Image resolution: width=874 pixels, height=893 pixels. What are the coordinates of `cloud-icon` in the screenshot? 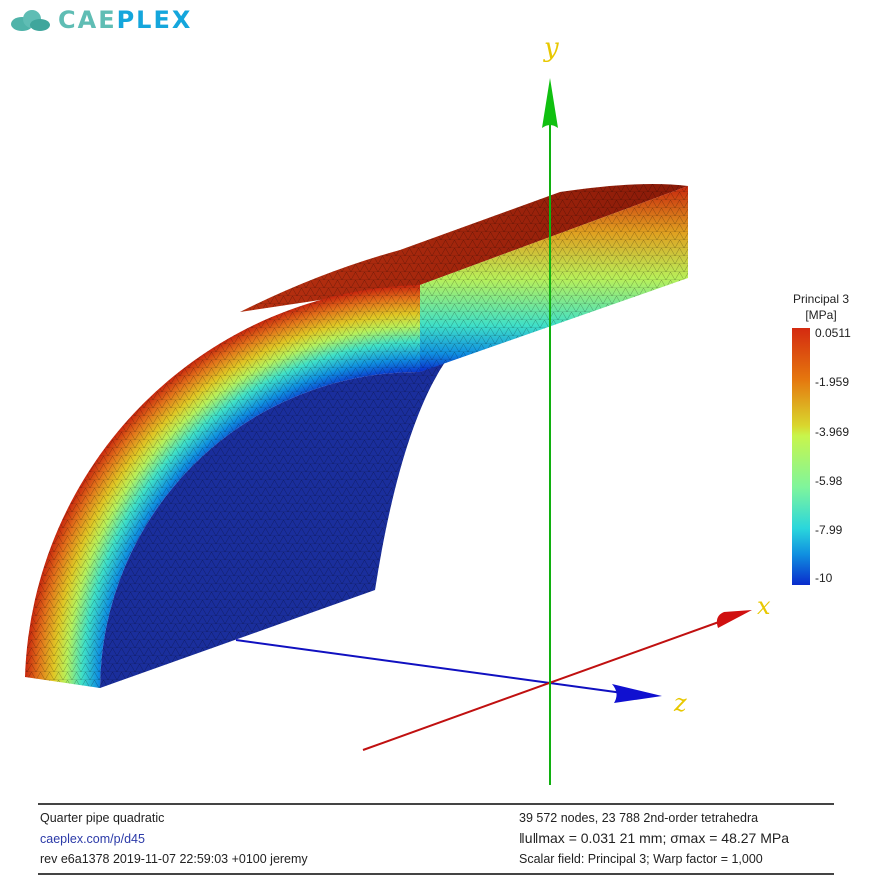 It's located at (30, 20).